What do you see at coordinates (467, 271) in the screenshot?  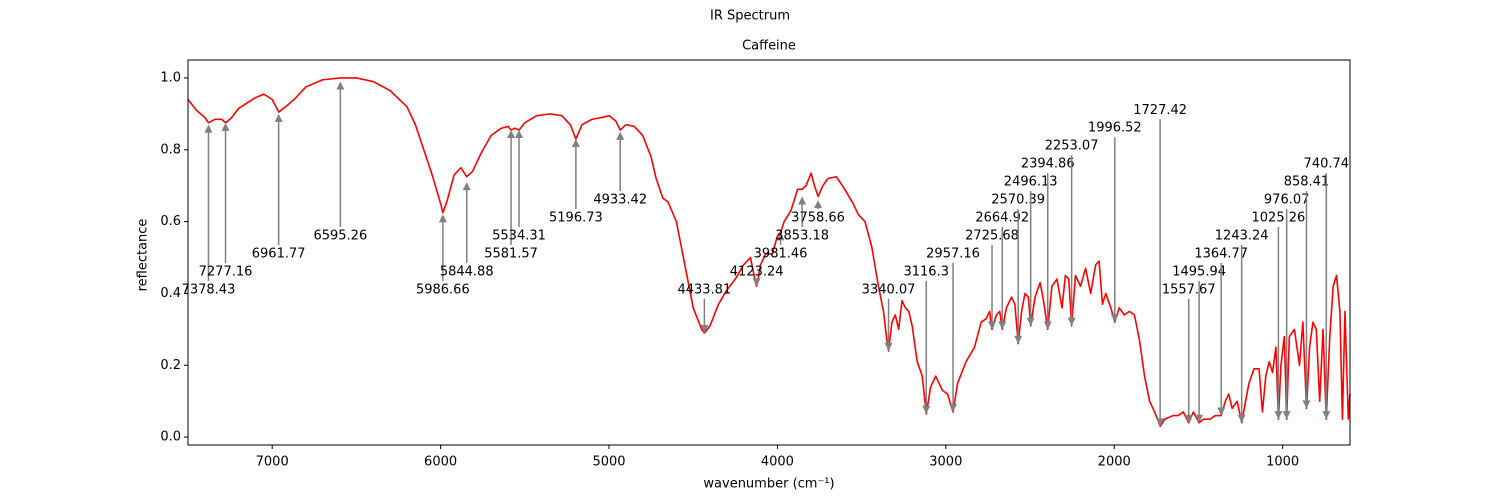 I see `annotation-label: 5844.88` at bounding box center [467, 271].